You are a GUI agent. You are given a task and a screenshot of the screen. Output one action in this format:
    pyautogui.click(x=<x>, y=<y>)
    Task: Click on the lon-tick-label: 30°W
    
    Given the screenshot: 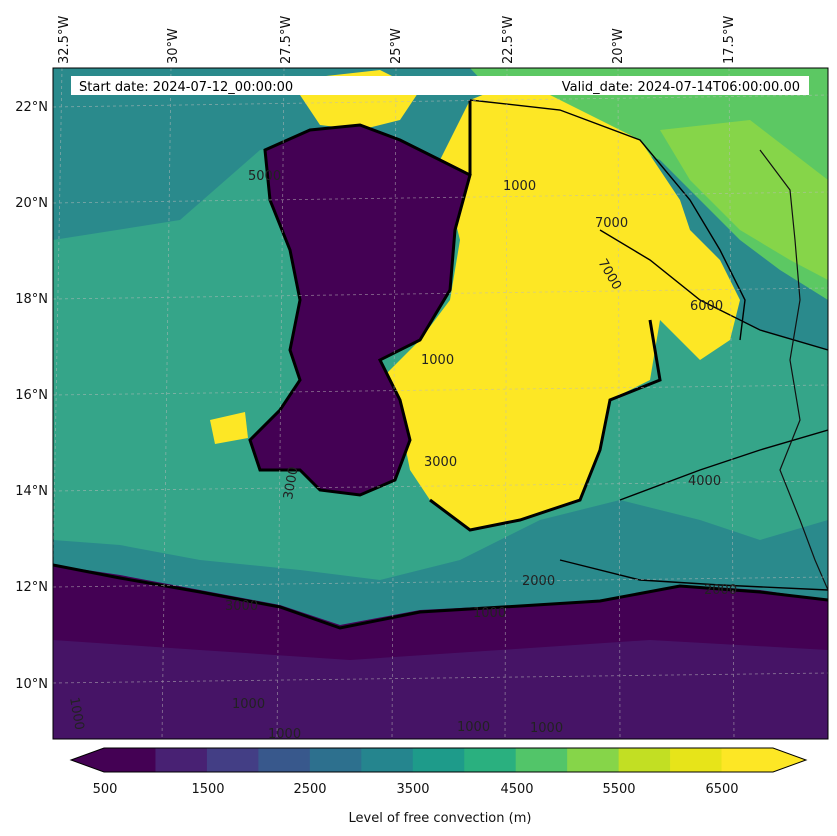 What is the action you would take?
    pyautogui.click(x=173, y=46)
    